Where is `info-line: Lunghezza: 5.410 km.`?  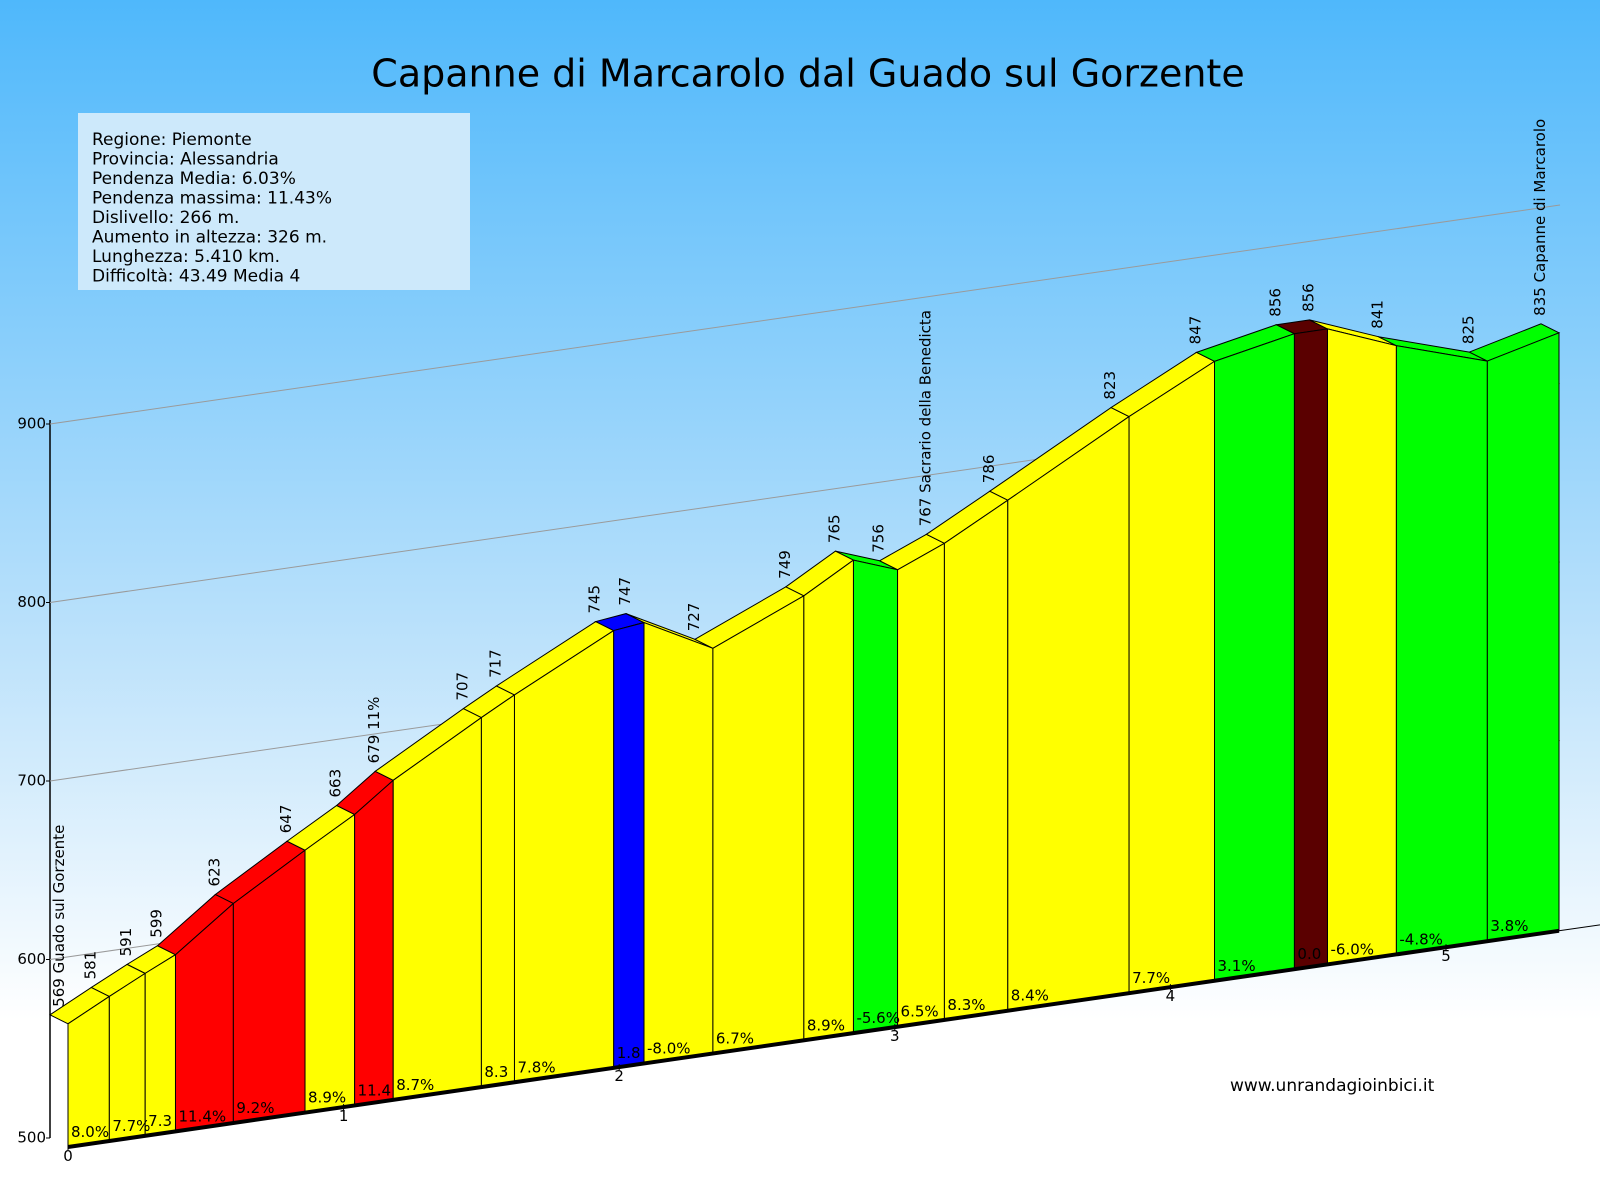
info-line: Lunghezza: 5.410 km. is located at coordinates (186, 257).